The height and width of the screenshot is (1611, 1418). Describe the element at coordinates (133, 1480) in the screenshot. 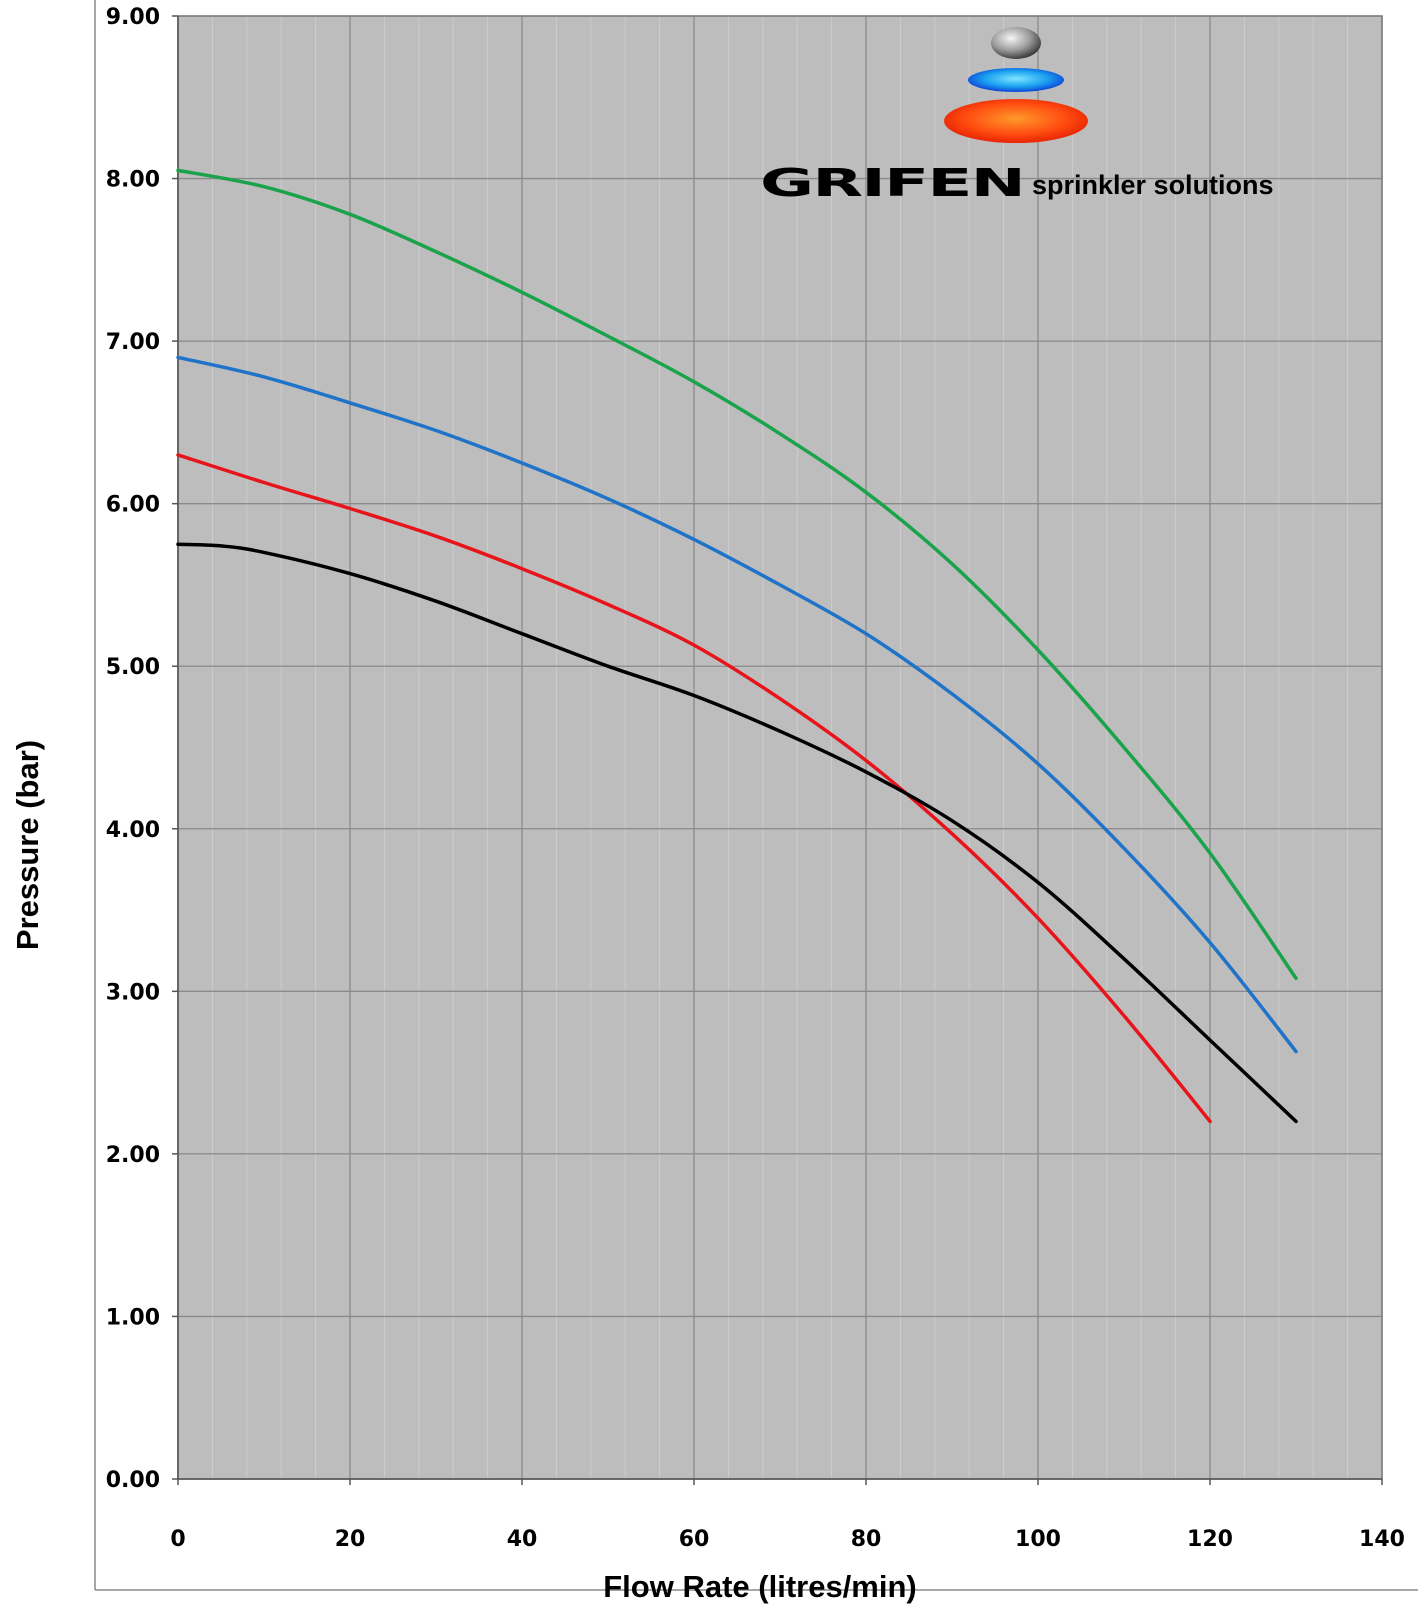

I see `y-tick-label: 0.00` at that location.